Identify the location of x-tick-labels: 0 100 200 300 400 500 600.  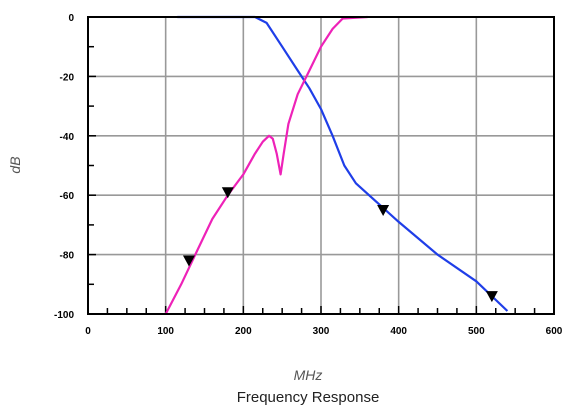
(324, 331).